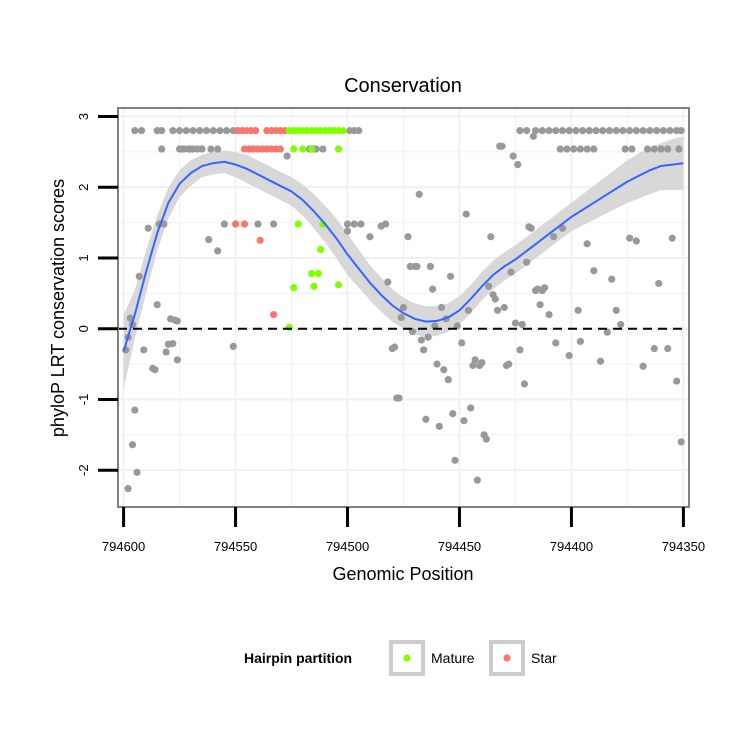 This screenshot has width=750, height=750. What do you see at coordinates (407, 658) in the screenshot?
I see `legend-swatch-mature` at bounding box center [407, 658].